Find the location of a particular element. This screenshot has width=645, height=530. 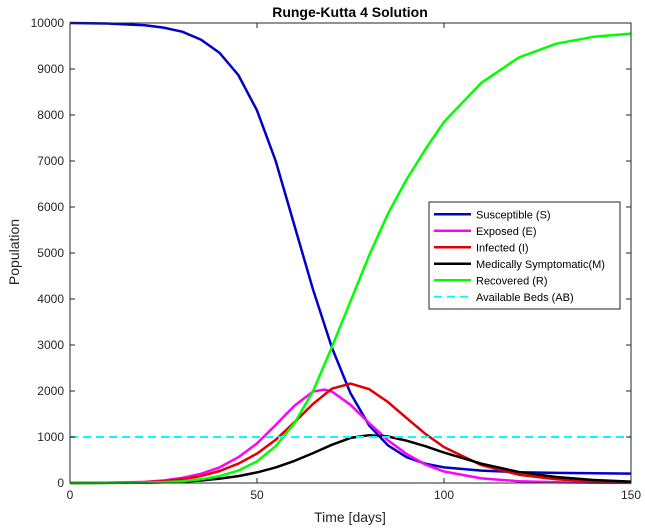

y-tick-label: 2000 is located at coordinates (50, 391).